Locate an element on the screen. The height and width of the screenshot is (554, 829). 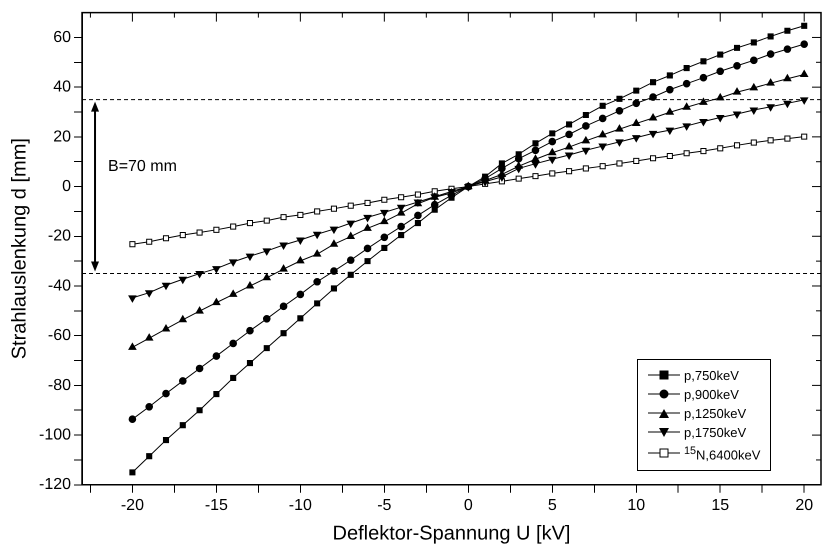
y-tick-label: 60 is located at coordinates (62, 37).